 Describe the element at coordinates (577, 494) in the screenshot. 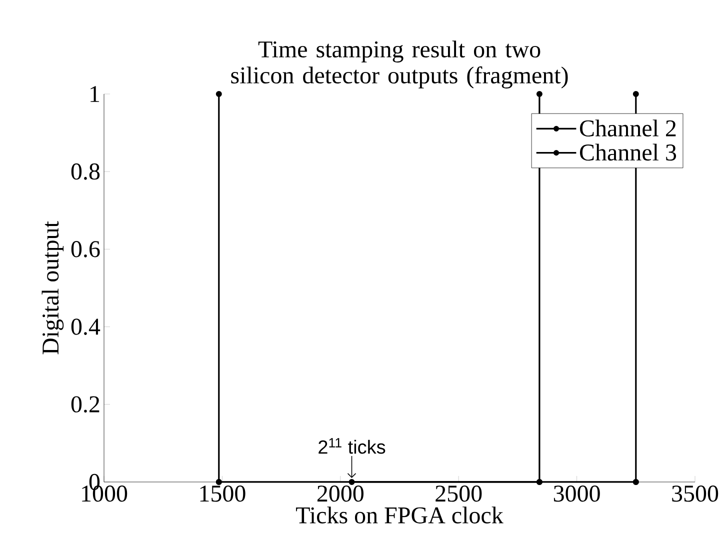

I see `x-tick-label: 3000` at that location.